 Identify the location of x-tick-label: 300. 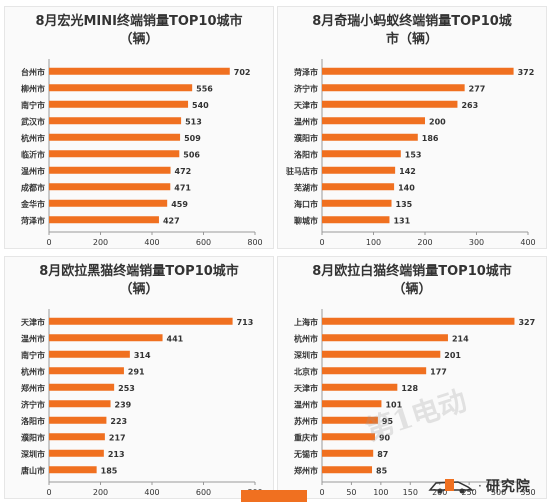
(476, 242).